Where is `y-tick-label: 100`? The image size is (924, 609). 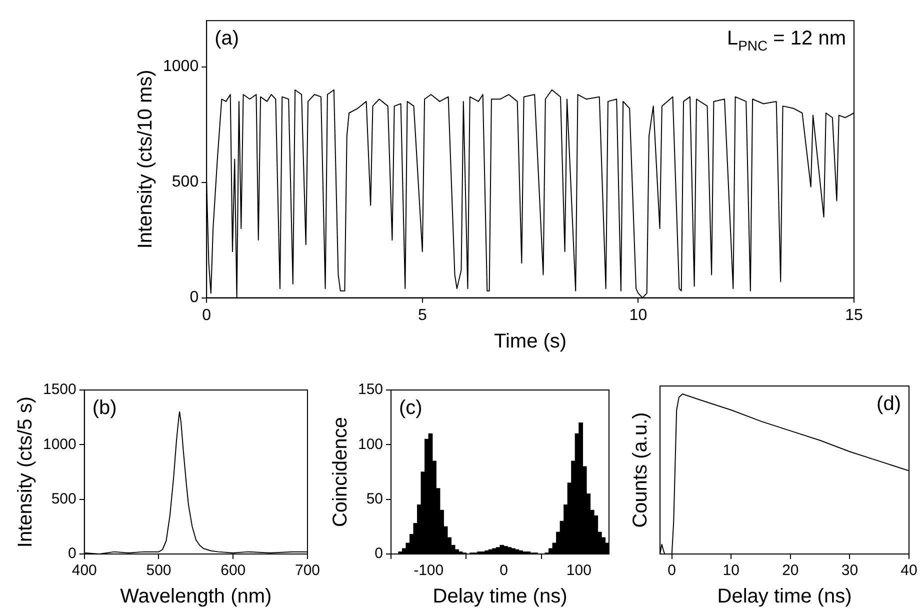 y-tick-label: 100 is located at coordinates (371, 444).